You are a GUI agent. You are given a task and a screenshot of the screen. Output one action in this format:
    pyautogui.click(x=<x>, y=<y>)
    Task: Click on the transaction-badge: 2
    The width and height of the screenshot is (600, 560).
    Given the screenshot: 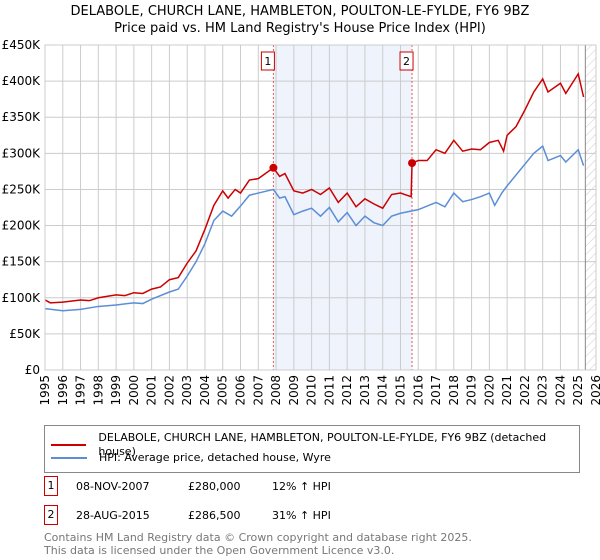 What is the action you would take?
    pyautogui.click(x=51, y=515)
    